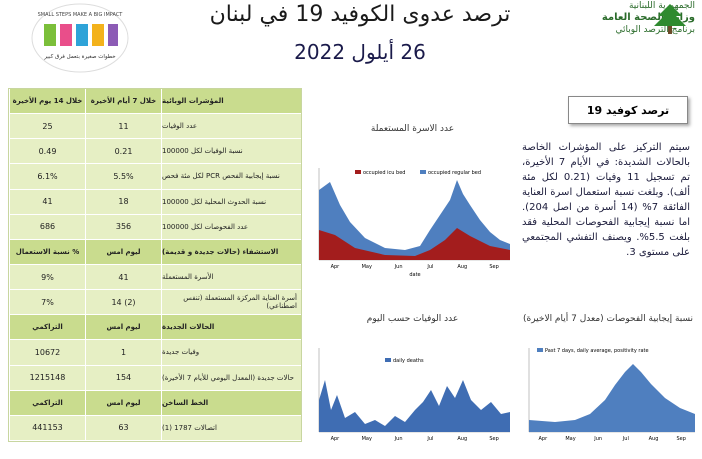 This screenshot has height=459, width=702. I want to click on cell-value: 6.1%, so click(47, 176).